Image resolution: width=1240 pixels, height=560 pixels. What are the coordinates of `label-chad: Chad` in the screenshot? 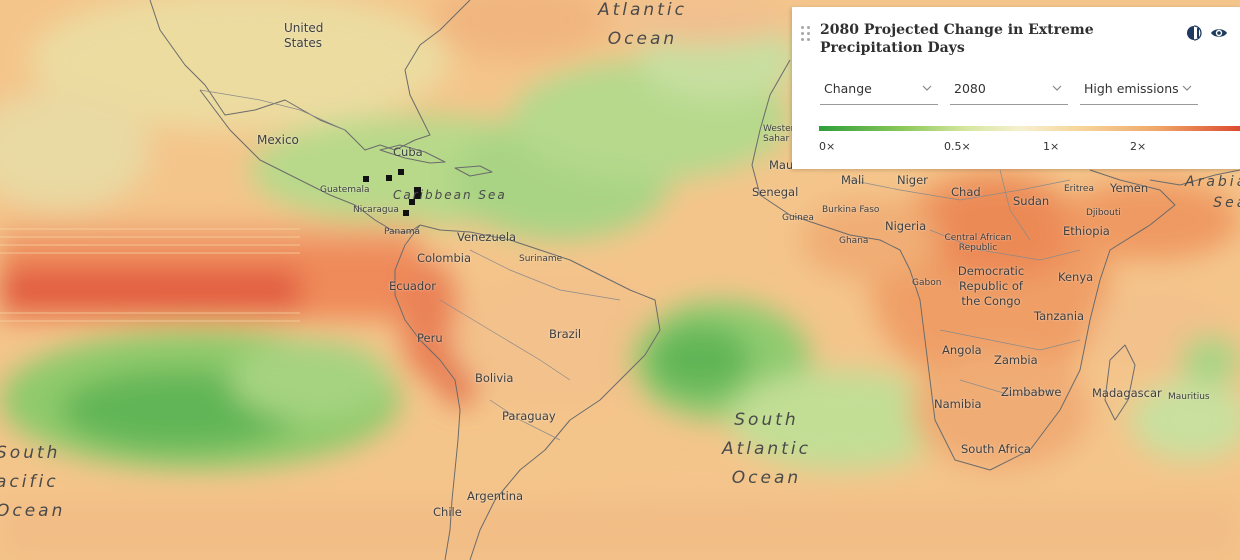 It's located at (966, 192).